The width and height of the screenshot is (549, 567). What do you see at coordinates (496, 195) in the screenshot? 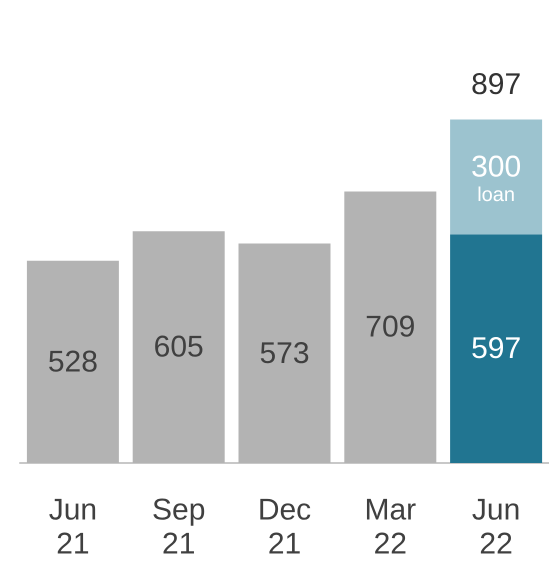
I see `series-label: loan` at bounding box center [496, 195].